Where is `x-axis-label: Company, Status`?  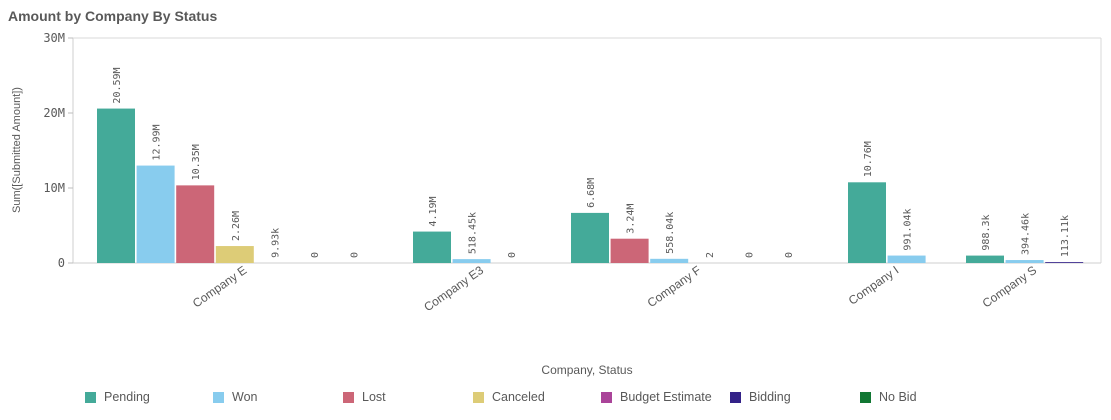 x-axis-label: Company, Status is located at coordinates (586, 370).